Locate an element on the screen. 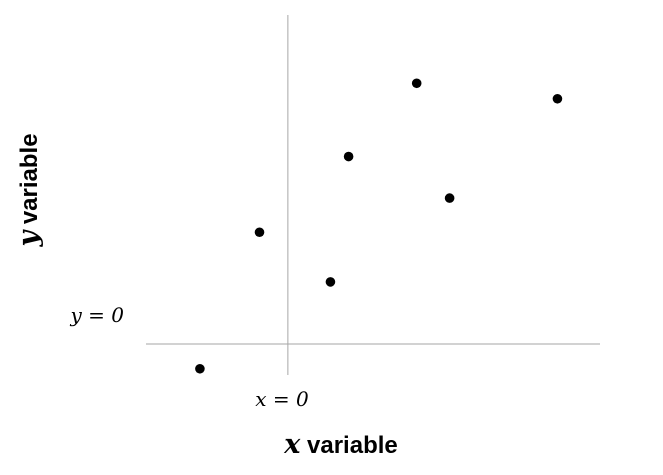  x-zero-label: x = 0 is located at coordinates (282, 399).